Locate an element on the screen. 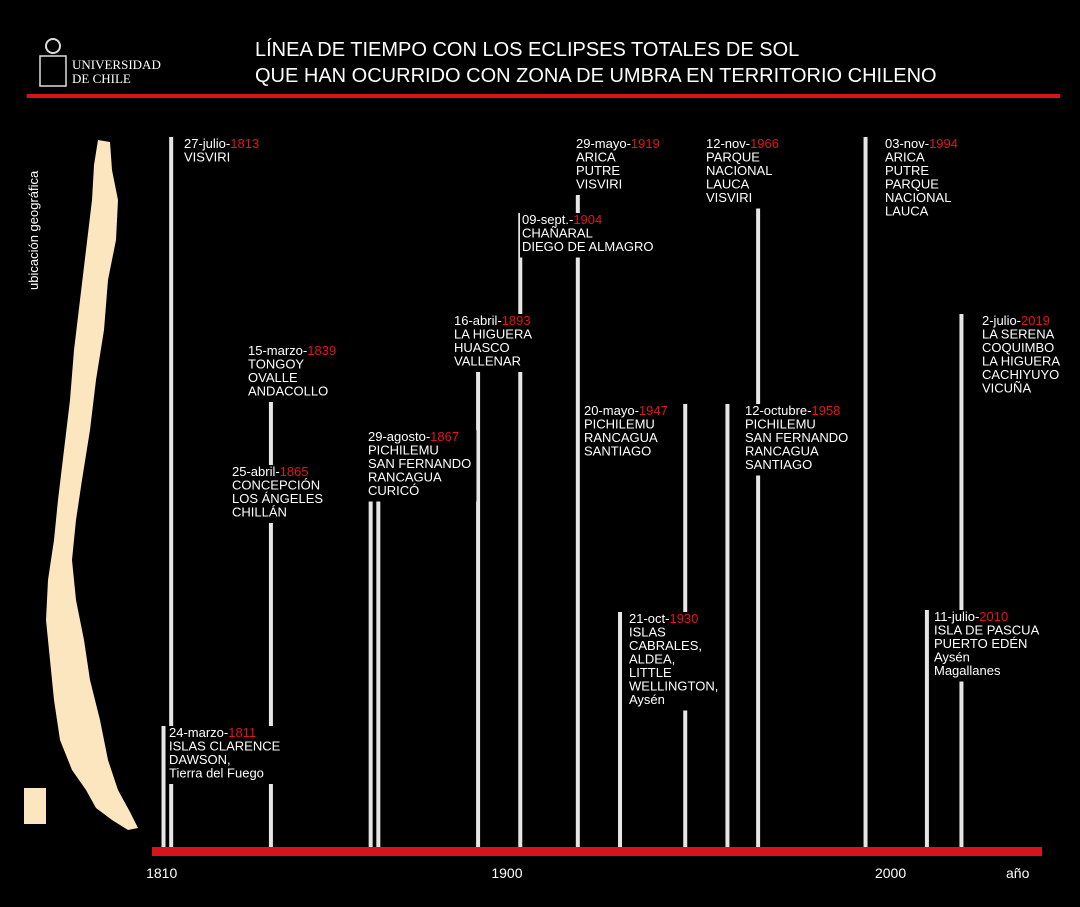 This screenshot has height=907, width=1080. event-date: 03-nov-1994 is located at coordinates (921, 143).